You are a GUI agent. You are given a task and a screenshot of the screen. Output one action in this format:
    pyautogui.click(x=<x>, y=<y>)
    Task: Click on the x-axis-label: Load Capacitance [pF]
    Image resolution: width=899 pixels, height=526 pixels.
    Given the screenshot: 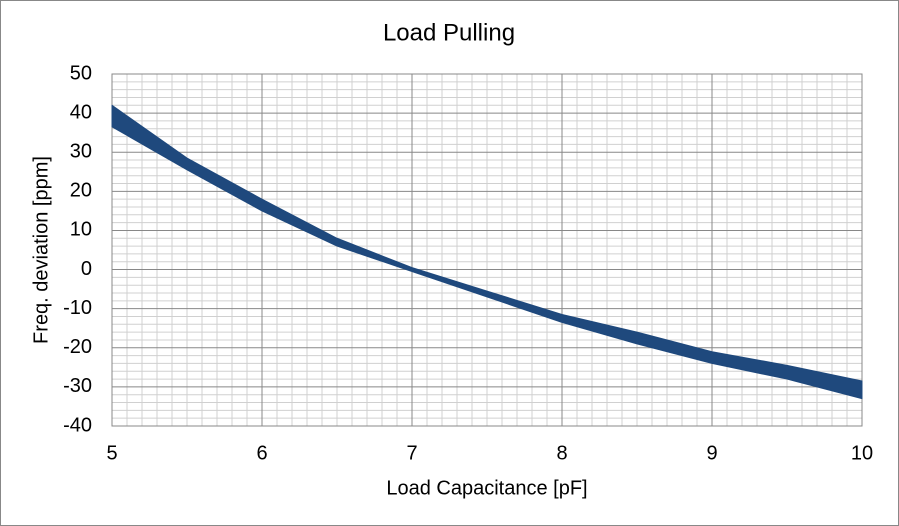 What is the action you would take?
    pyautogui.click(x=486, y=488)
    